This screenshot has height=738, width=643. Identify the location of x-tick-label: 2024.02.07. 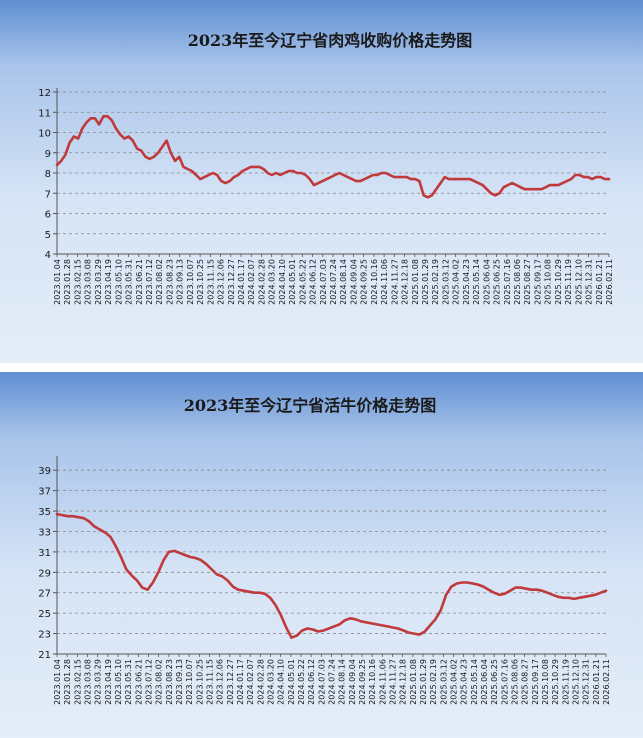
(251, 282).